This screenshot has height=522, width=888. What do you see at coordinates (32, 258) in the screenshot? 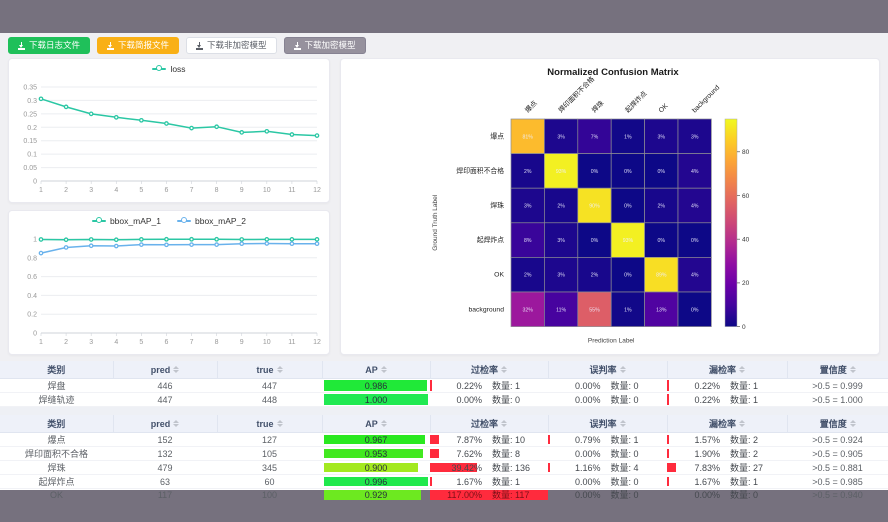
I see `svg-text: 0.8` at bounding box center [32, 258].